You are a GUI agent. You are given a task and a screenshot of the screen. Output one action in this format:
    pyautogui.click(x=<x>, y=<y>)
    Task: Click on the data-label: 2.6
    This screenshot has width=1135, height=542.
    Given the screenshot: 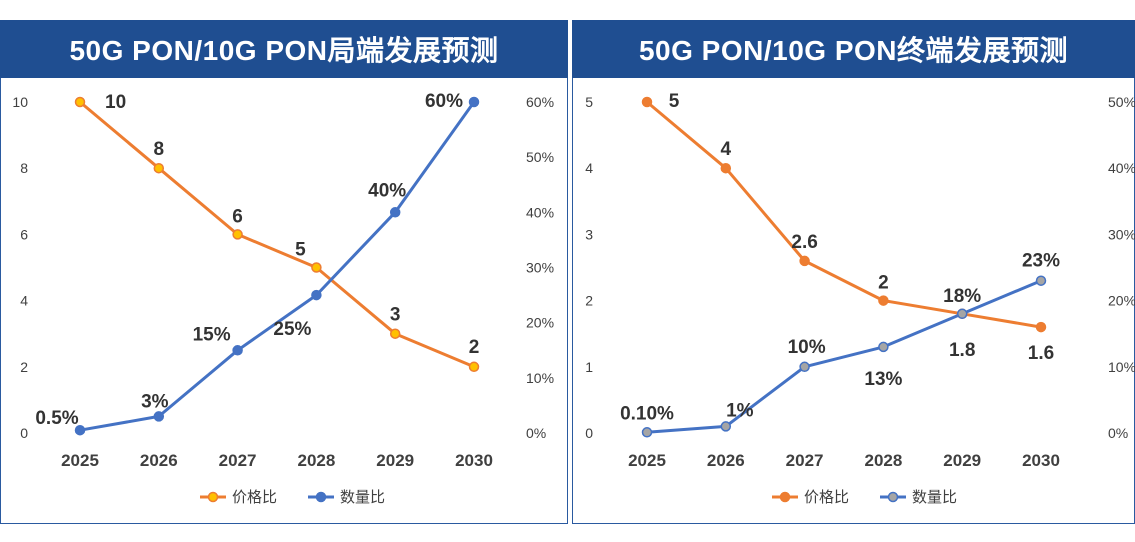 What is the action you would take?
    pyautogui.click(x=804, y=242)
    